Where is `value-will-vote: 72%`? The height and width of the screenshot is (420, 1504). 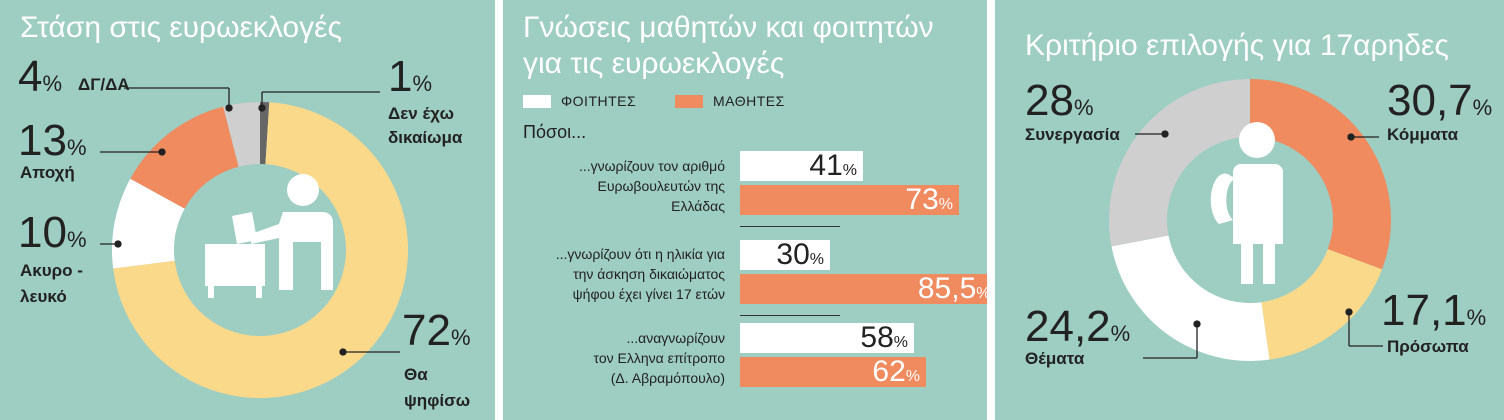
value-will-vote: 72% is located at coordinates (436, 330).